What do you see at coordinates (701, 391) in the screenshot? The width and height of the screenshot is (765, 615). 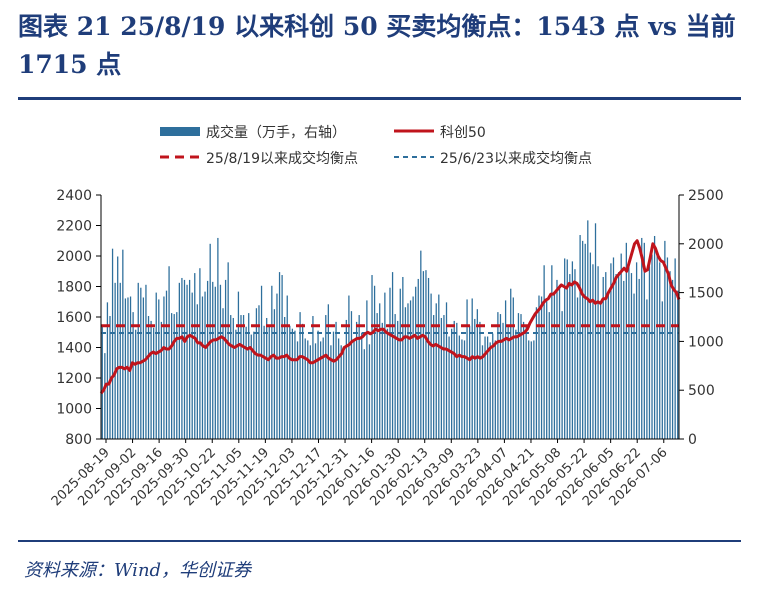 I see `right-tick-label: 500` at bounding box center [701, 391].